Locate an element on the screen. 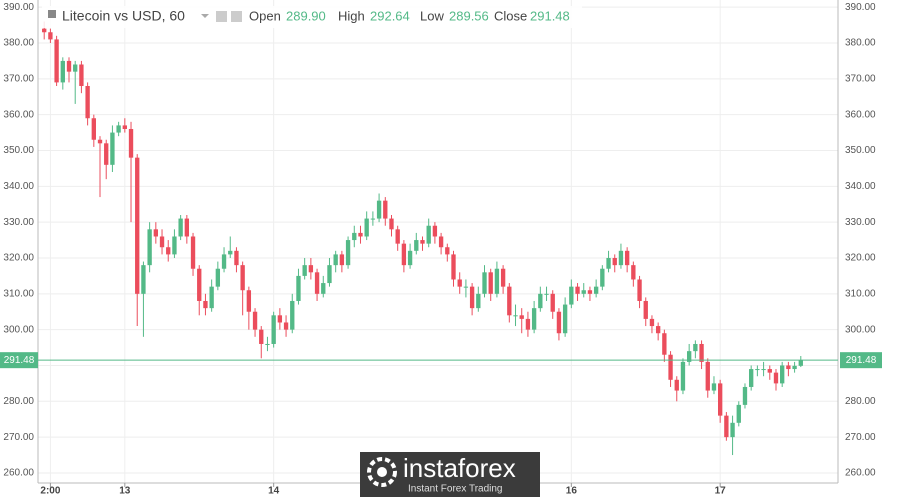 This screenshot has height=497, width=900. watermark-logo-core is located at coordinates (382, 472).